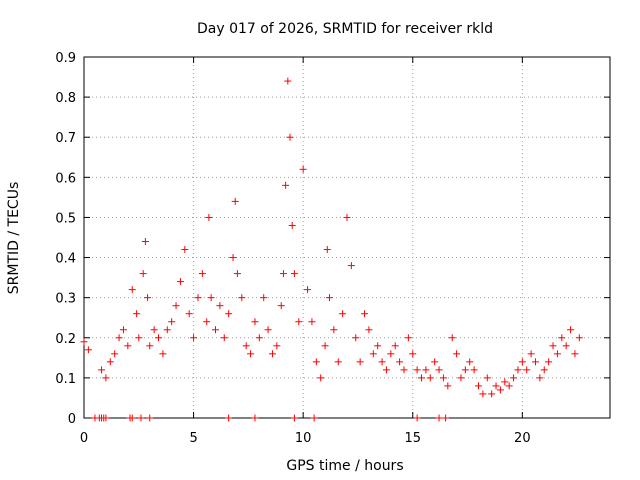 The width and height of the screenshot is (640, 480). What do you see at coordinates (412, 438) in the screenshot?
I see `x-tick-label: 15` at bounding box center [412, 438].